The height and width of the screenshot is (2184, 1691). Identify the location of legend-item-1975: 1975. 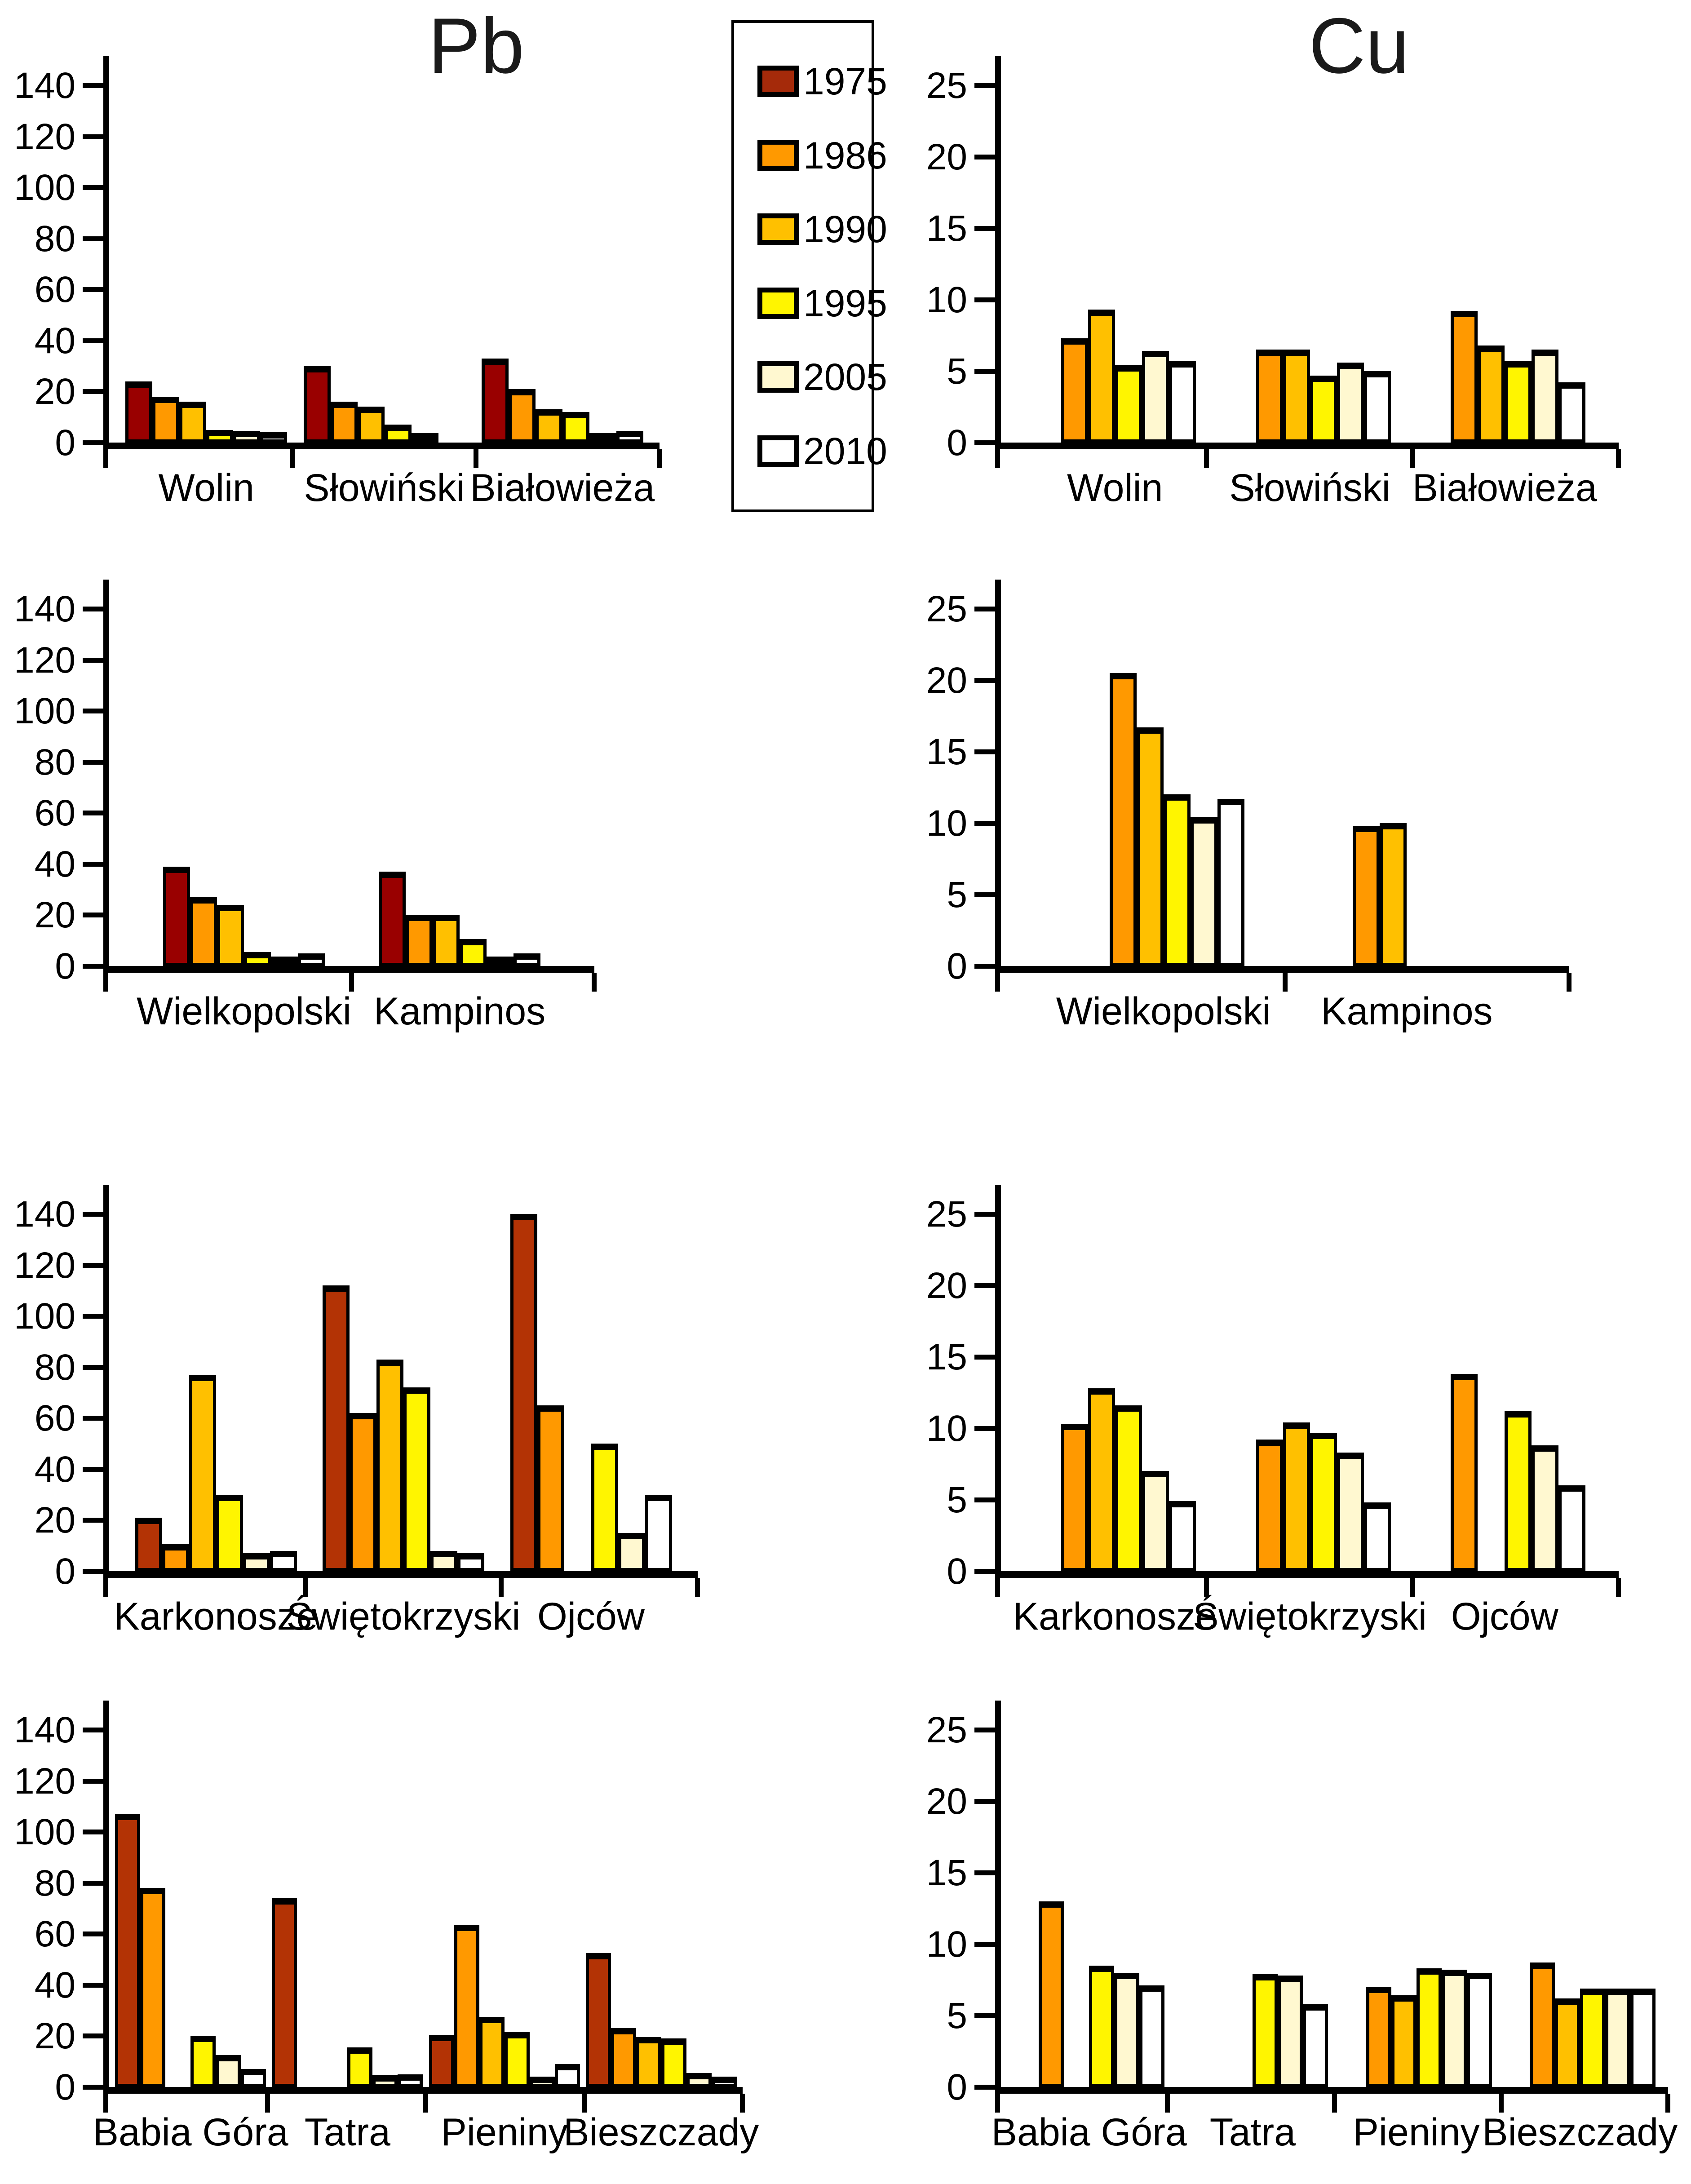
(822, 81).